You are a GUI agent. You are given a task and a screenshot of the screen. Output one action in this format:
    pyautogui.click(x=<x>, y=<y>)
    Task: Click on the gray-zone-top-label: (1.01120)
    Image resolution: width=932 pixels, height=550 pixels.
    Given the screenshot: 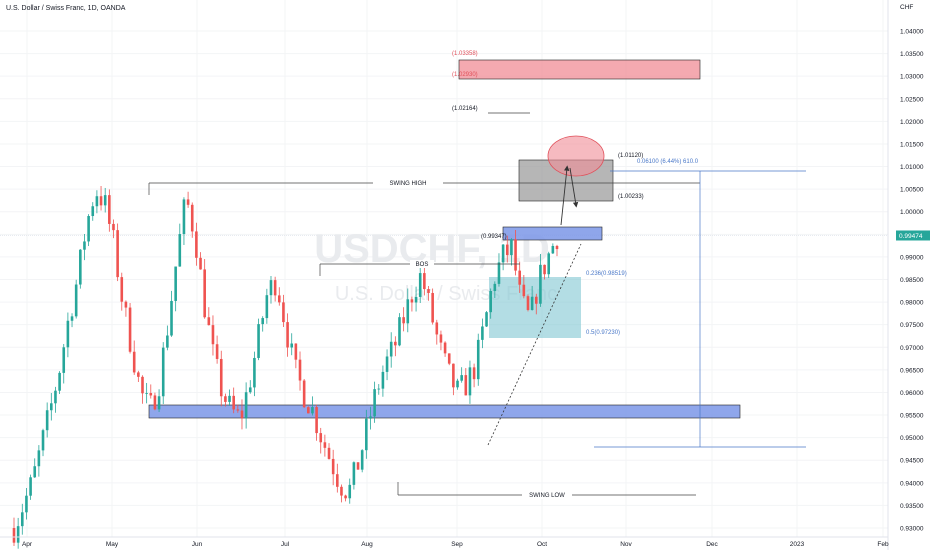 What is the action you would take?
    pyautogui.click(x=630, y=156)
    